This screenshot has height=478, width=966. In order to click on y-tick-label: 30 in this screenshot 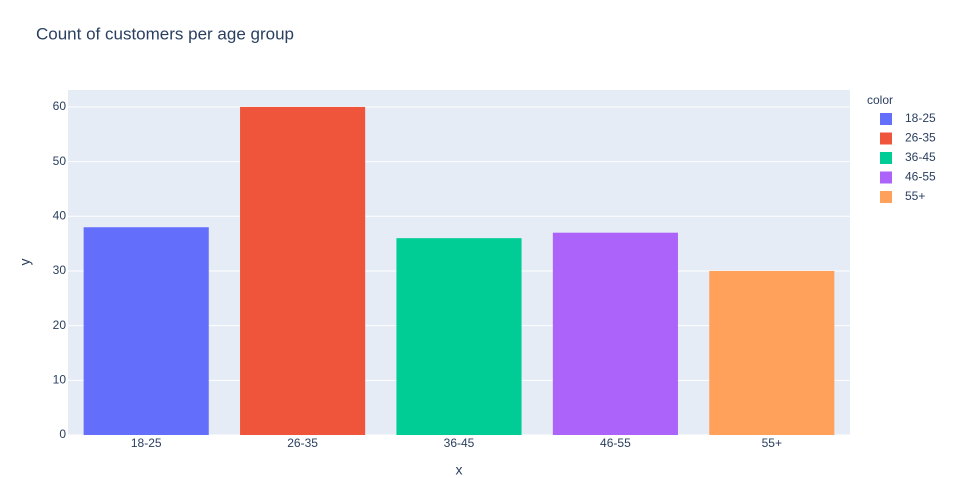, I will do `click(60, 270)`.